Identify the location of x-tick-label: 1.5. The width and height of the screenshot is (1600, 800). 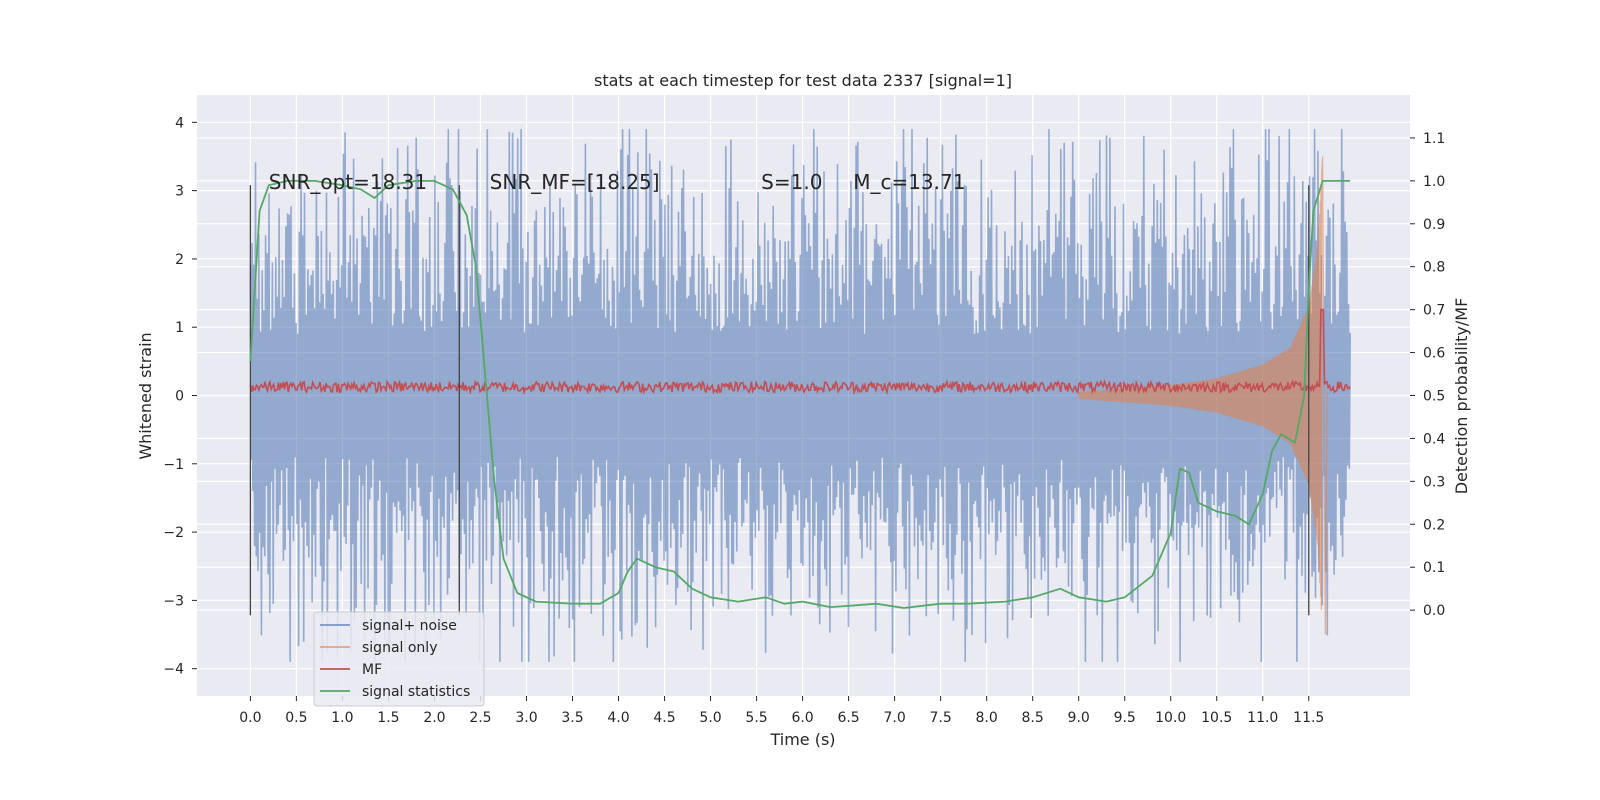
(388, 718).